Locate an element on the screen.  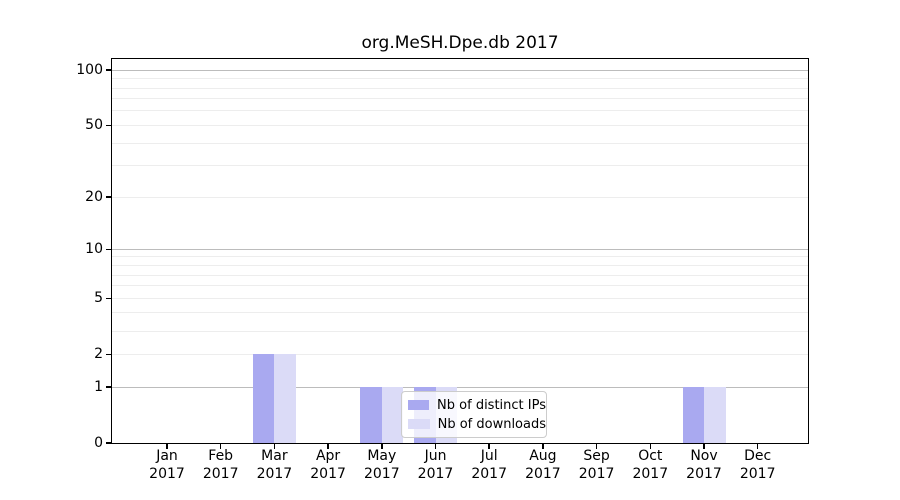
x-tick-label-sep: Sep 2017 is located at coordinates (597, 465).